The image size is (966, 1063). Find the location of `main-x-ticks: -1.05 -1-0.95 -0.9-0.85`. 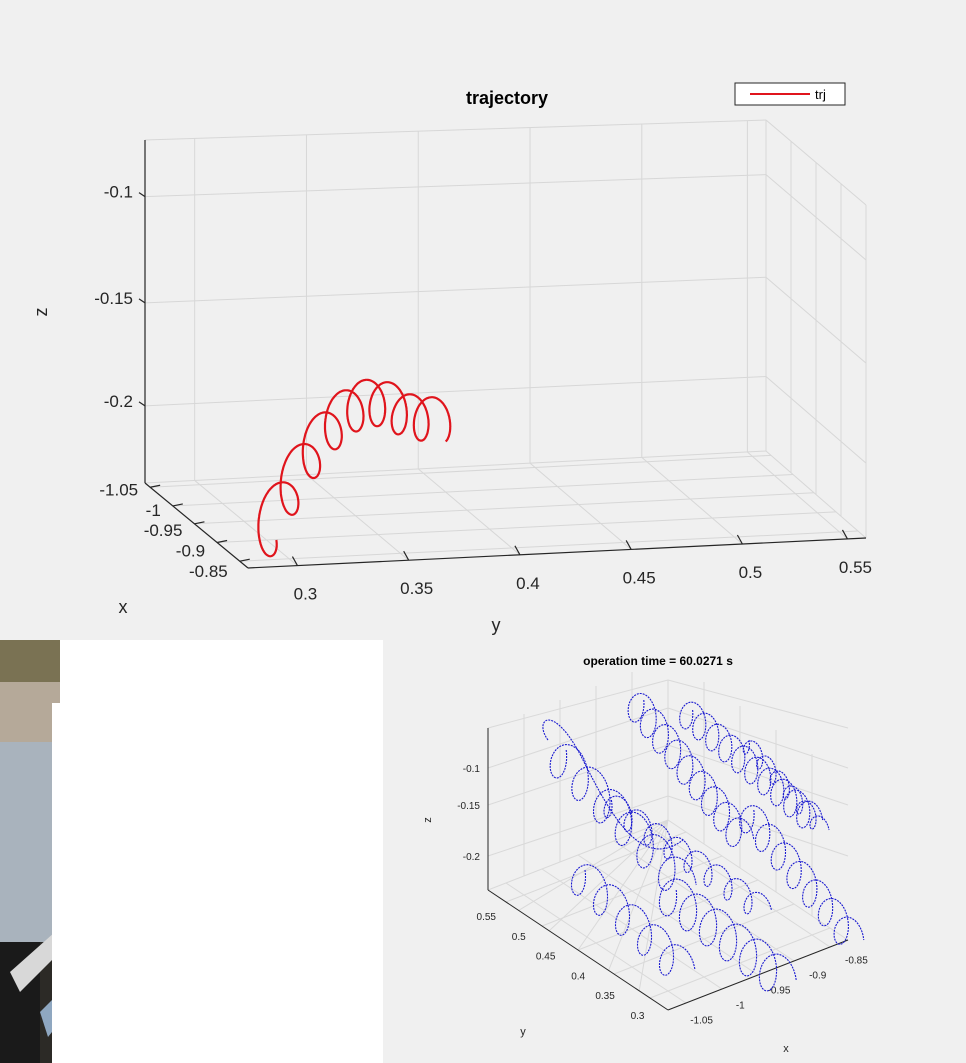

main-x-ticks: -1.05 -1-0.95 -0.9-0.85 is located at coordinates (174, 530).